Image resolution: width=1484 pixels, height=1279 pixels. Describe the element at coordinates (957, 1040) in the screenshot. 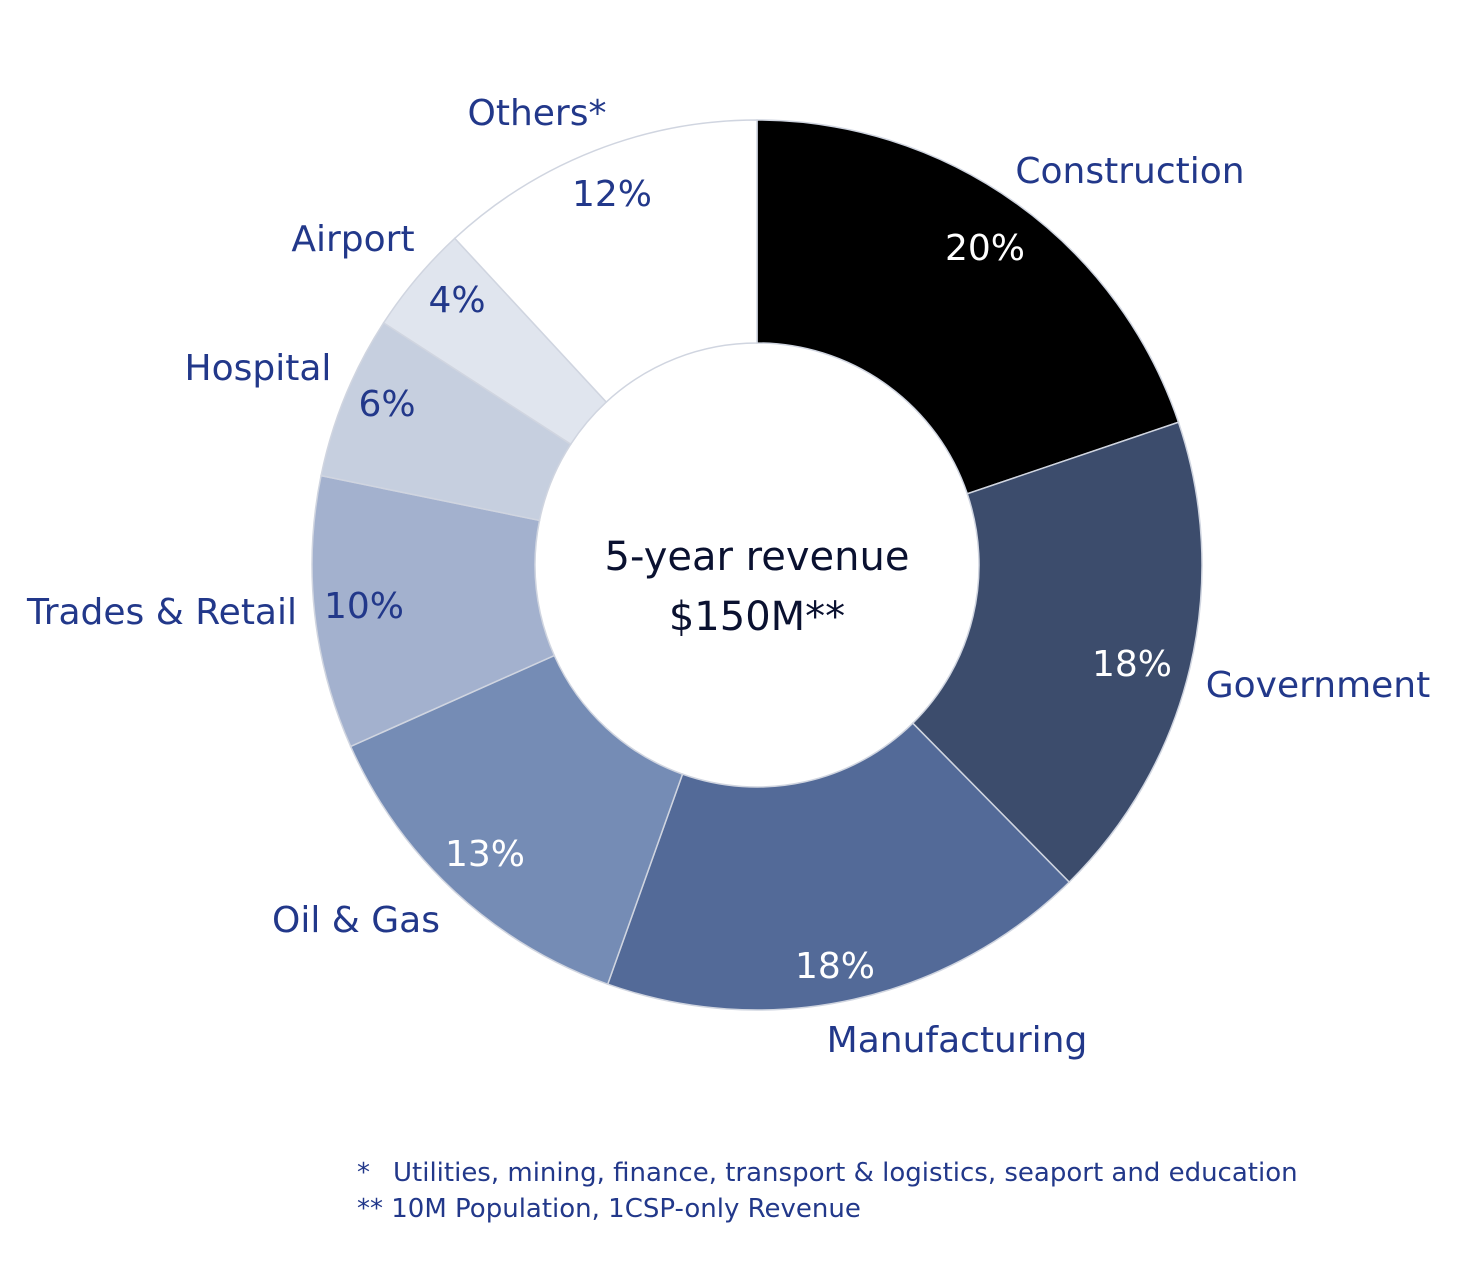

I see `segment-label: Manufacturing` at that location.